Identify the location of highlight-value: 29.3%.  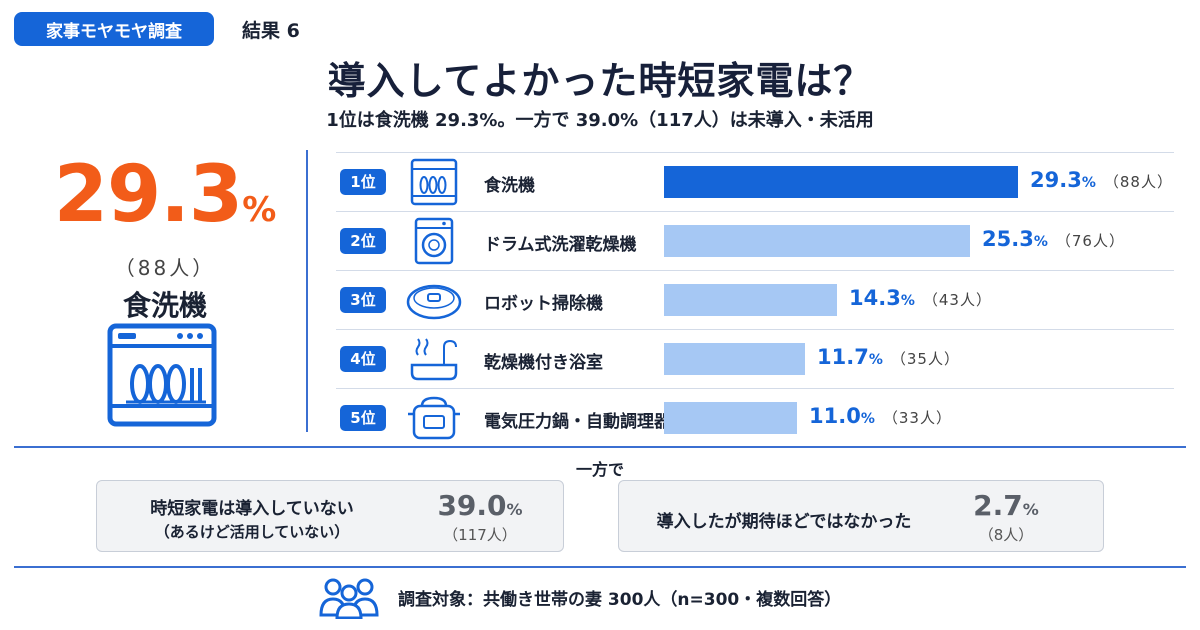
(165, 195).